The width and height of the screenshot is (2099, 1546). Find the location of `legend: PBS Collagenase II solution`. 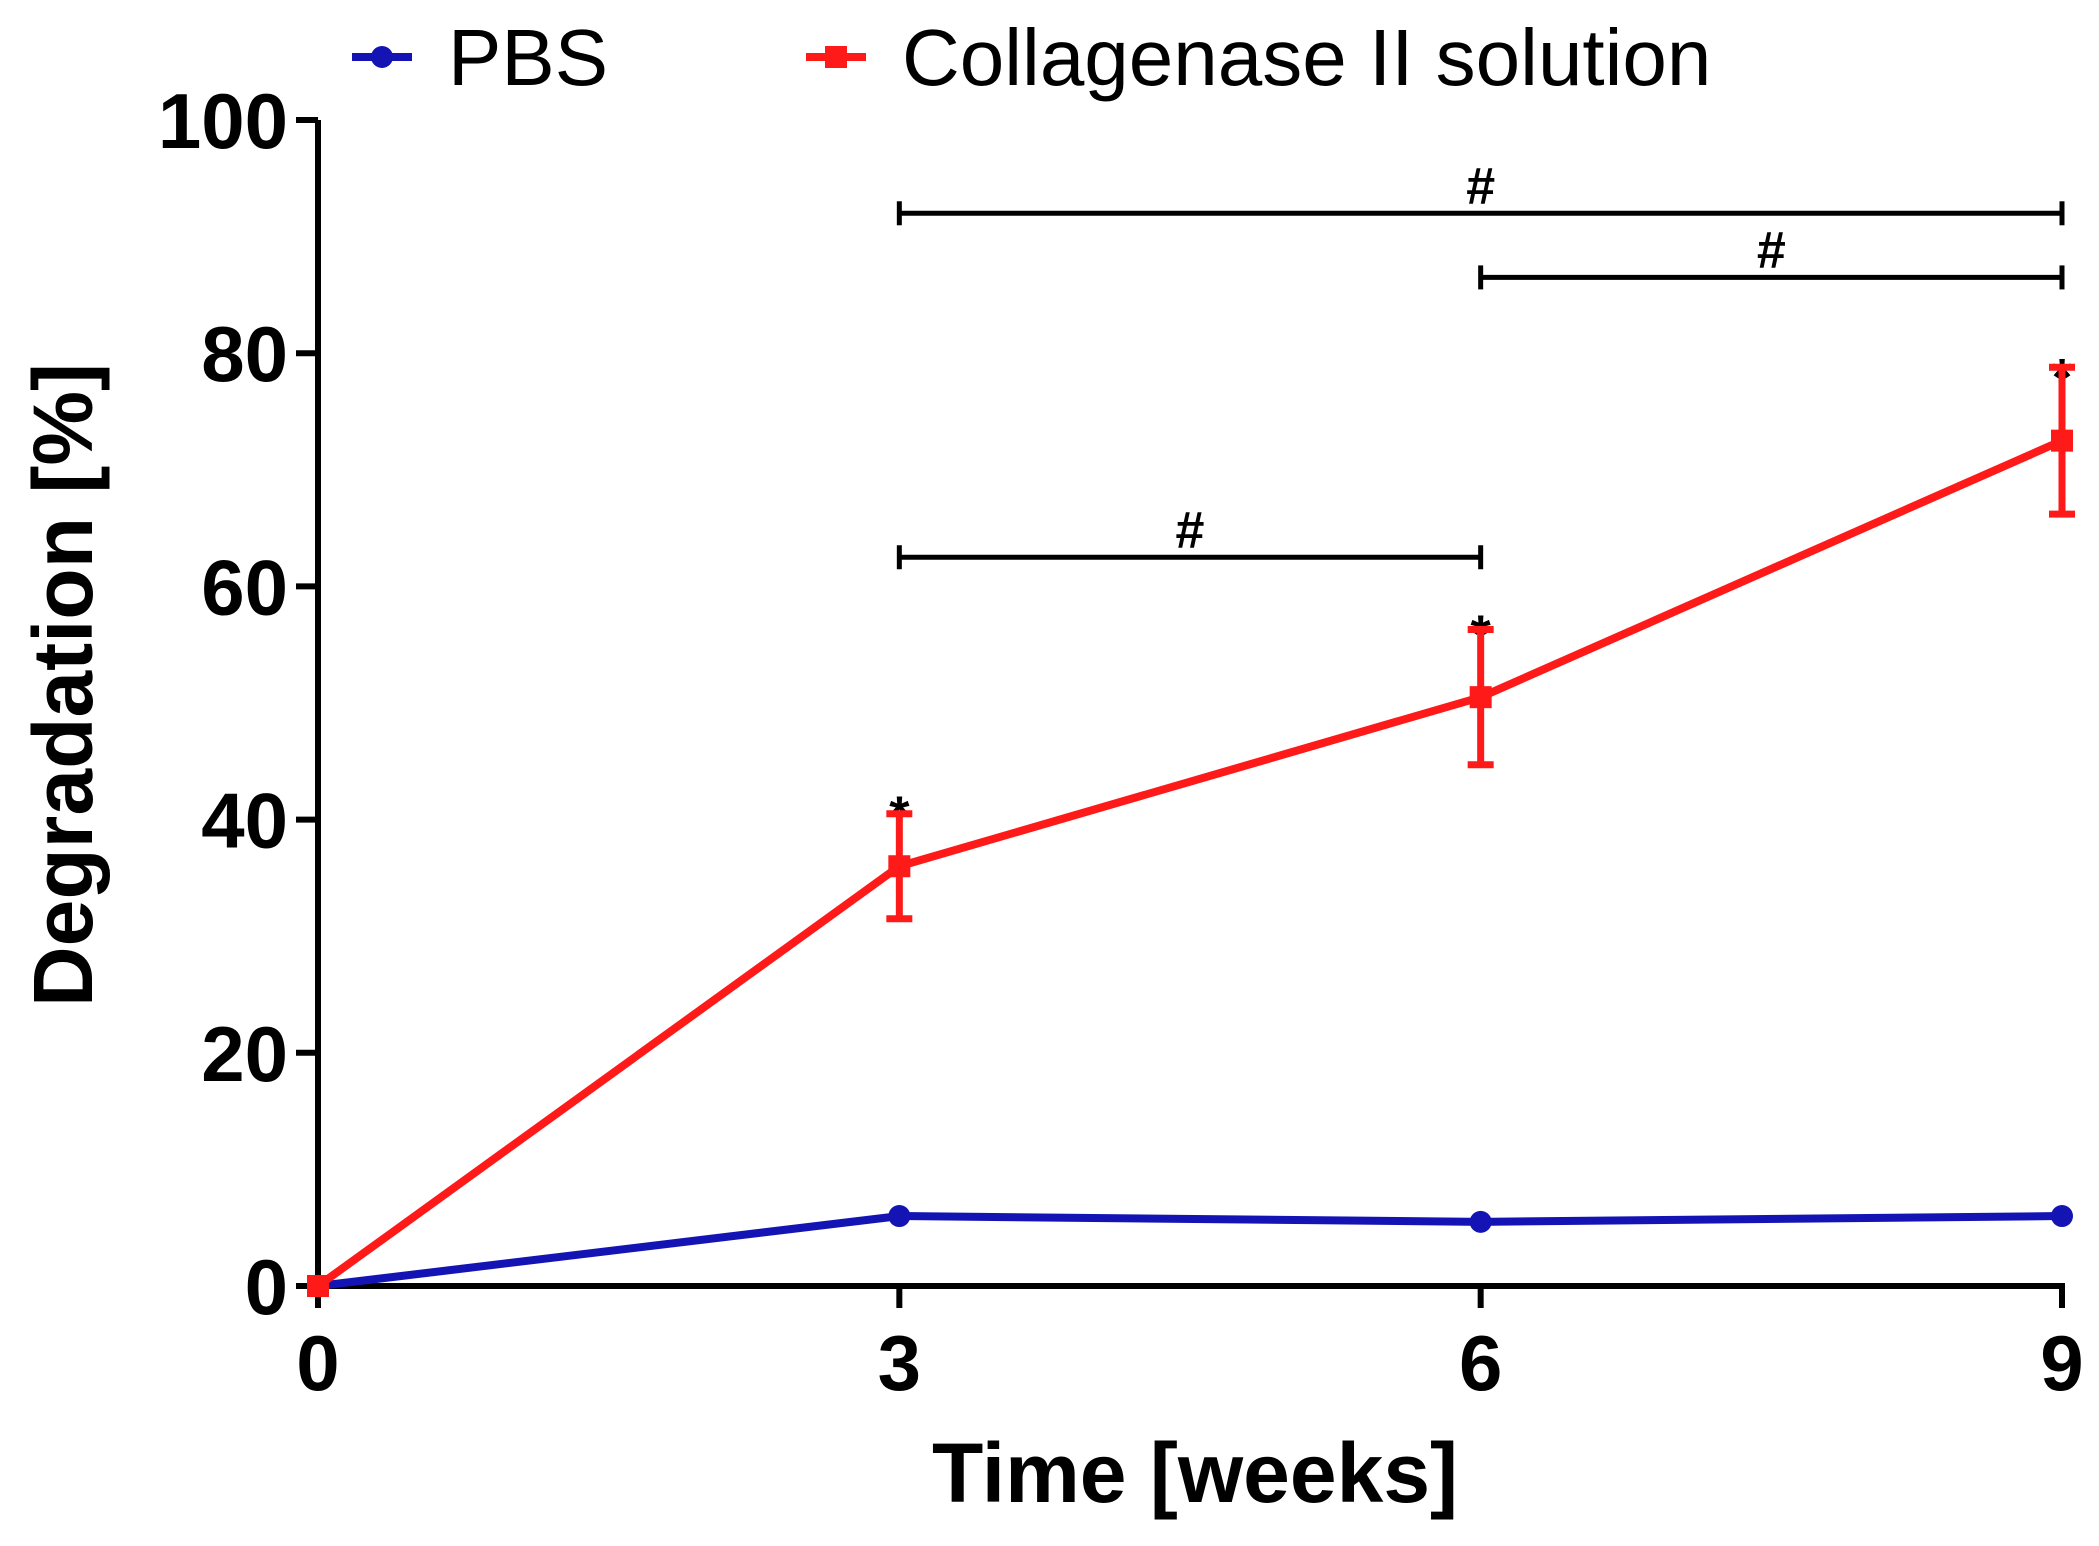

legend: PBS Collagenase II solution is located at coordinates (1031, 57).